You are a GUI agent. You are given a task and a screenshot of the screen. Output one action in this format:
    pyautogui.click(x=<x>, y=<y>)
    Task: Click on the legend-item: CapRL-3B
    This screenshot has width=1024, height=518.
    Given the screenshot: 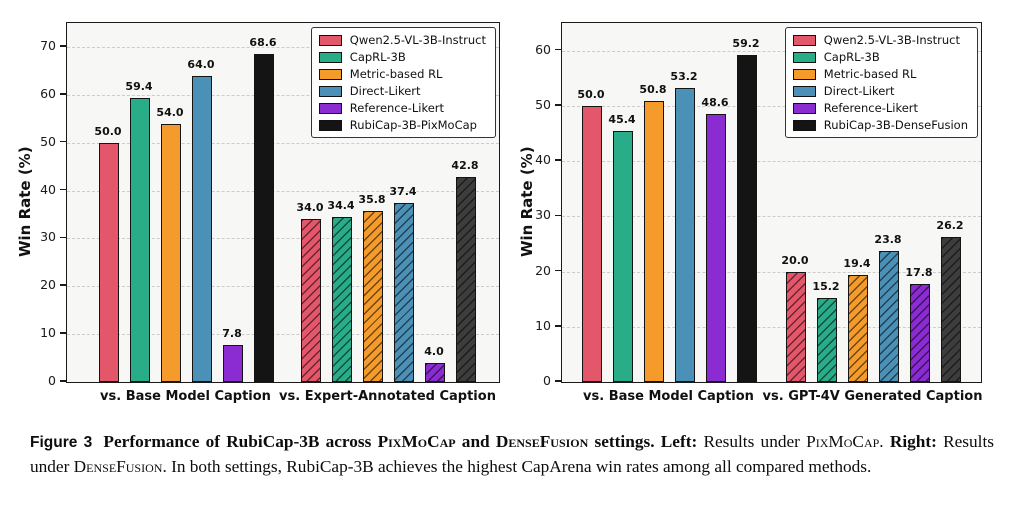 What is the action you would take?
    pyautogui.click(x=402, y=57)
    